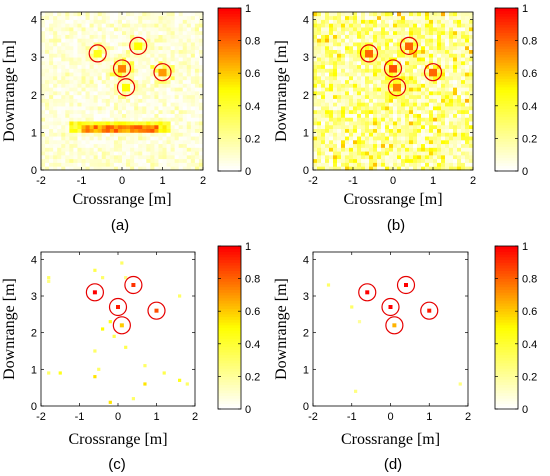 The height and width of the screenshot is (476, 550). What do you see at coordinates (429, 310) in the screenshot?
I see `target-circle-icon` at bounding box center [429, 310].